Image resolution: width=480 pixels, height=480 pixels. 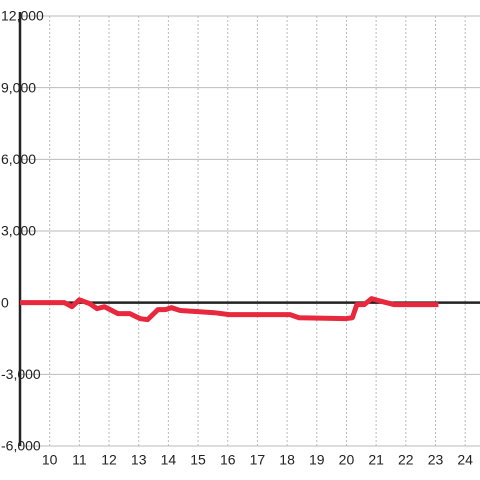 What do you see at coordinates (18, 159) in the screenshot?
I see `y-tick-label: 6,000` at bounding box center [18, 159].